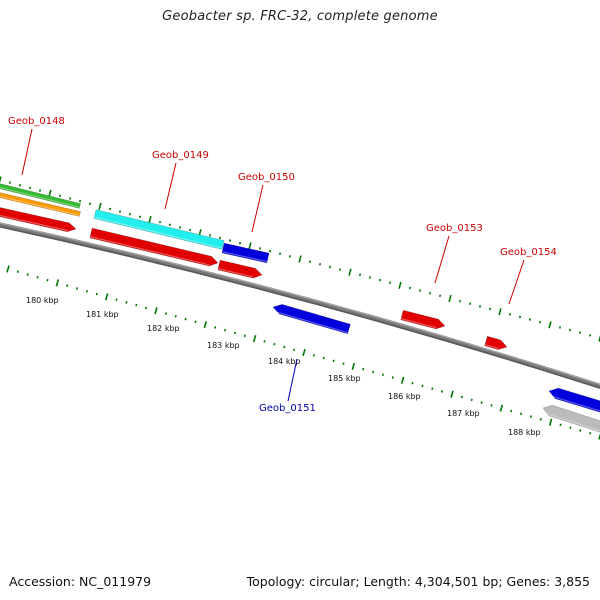  I want to click on gene-geob-0149-arrow, so click(154, 247).